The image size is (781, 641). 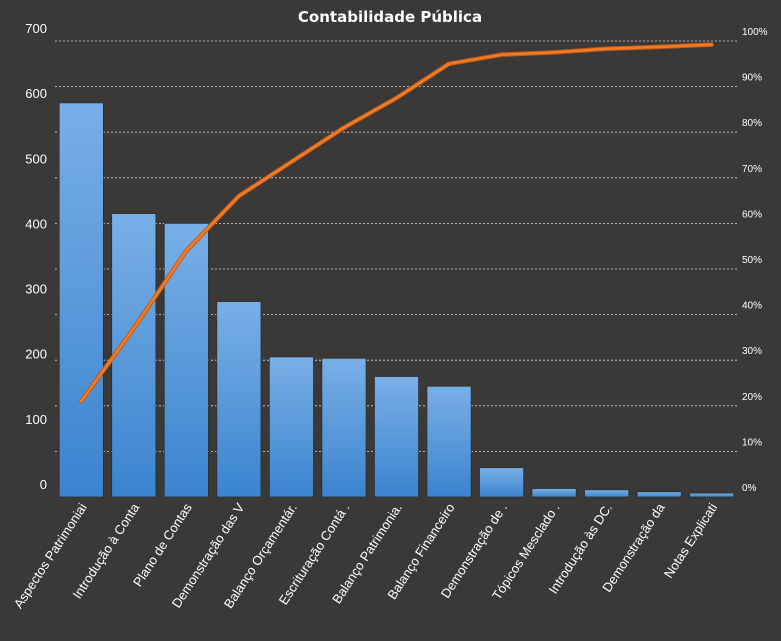 I want to click on y2-tick-label: 40%, so click(x=752, y=306).